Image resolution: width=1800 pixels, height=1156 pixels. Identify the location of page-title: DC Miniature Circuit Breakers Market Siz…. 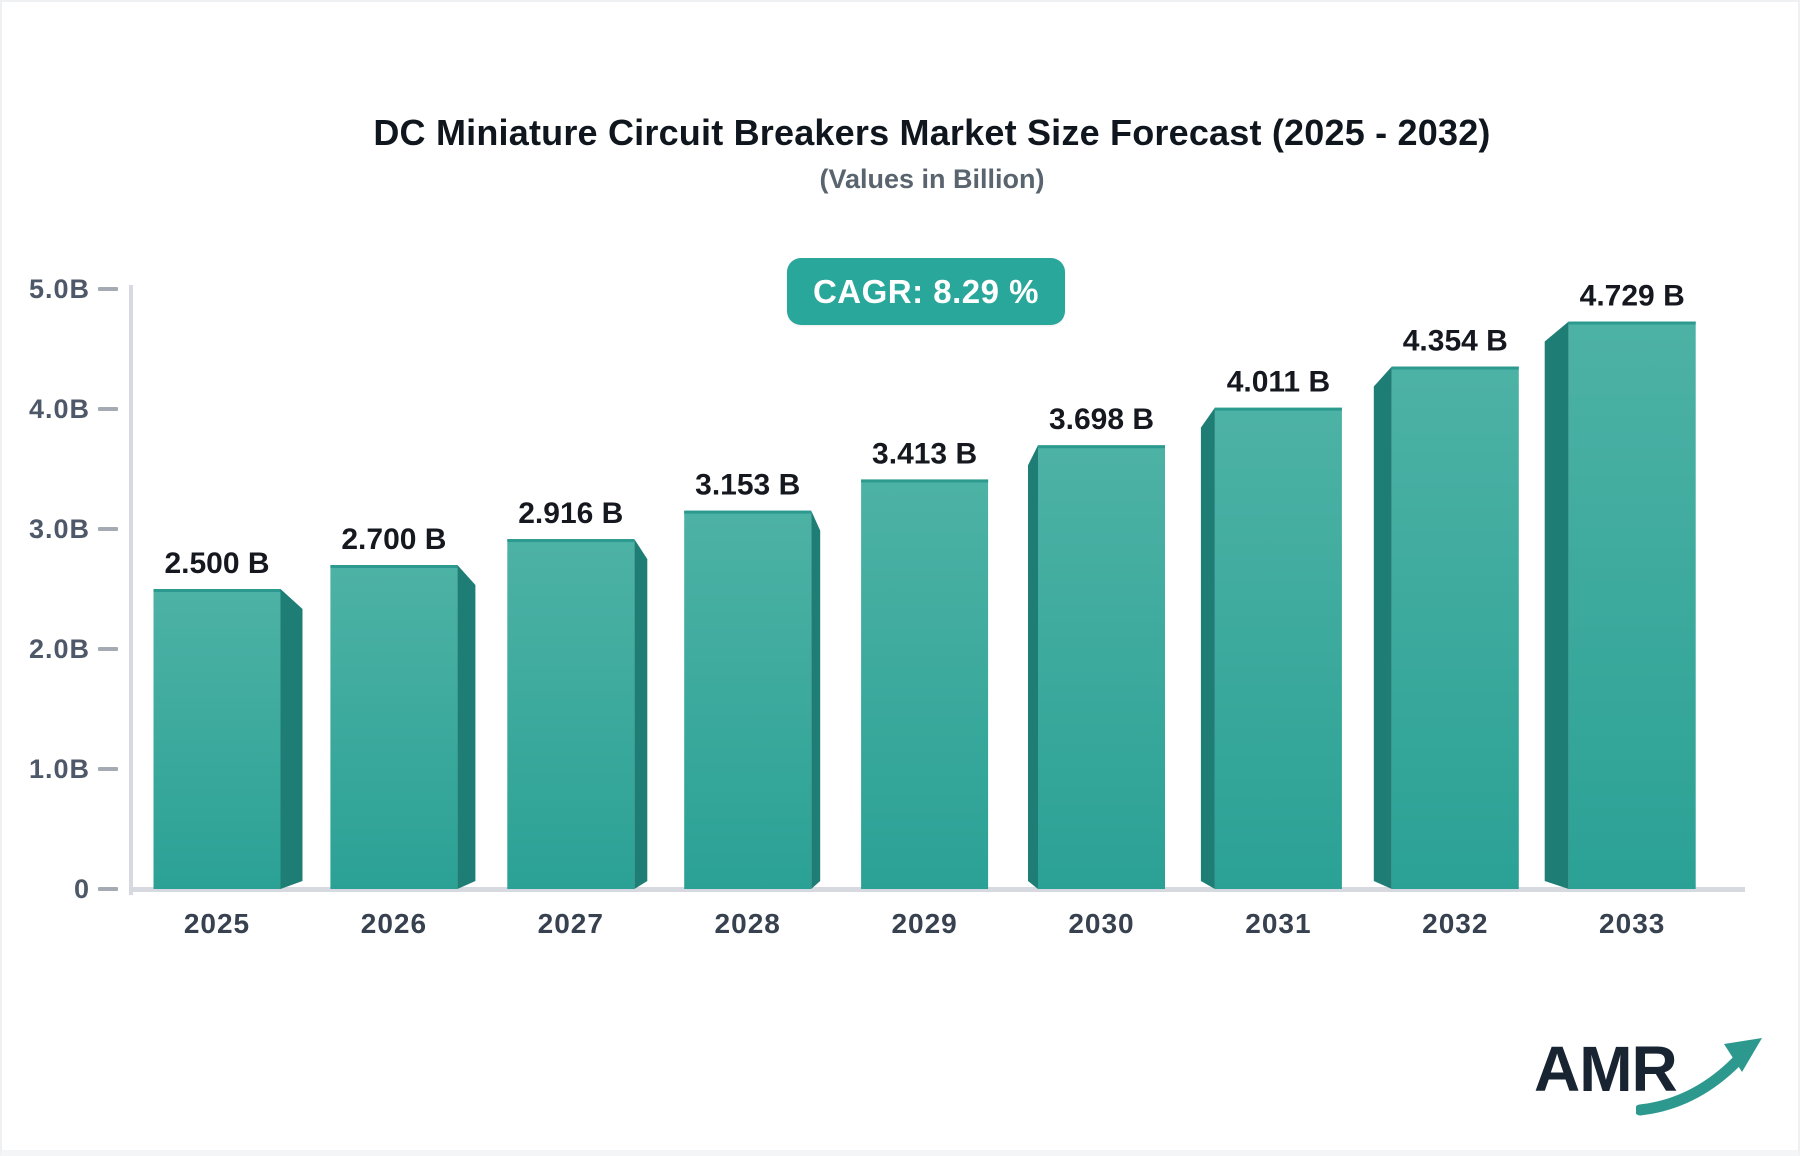
(932, 132).